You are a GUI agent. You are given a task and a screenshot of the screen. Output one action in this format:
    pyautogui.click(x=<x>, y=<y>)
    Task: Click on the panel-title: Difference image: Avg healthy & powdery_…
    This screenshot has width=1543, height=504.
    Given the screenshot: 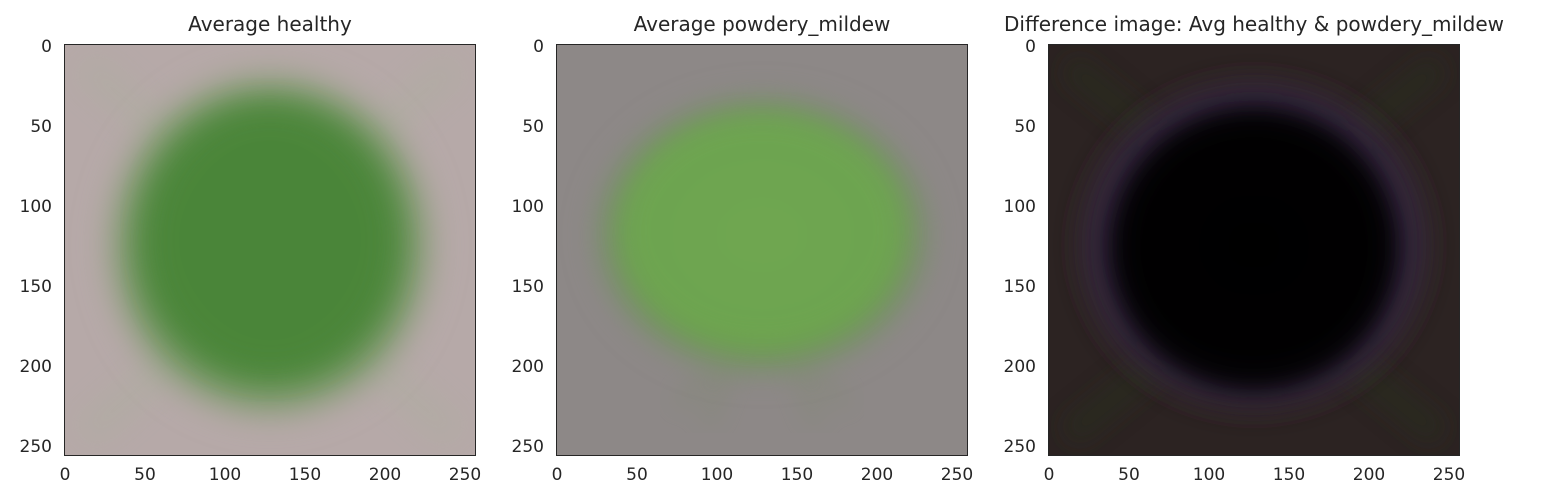 What is the action you would take?
    pyautogui.click(x=1254, y=24)
    